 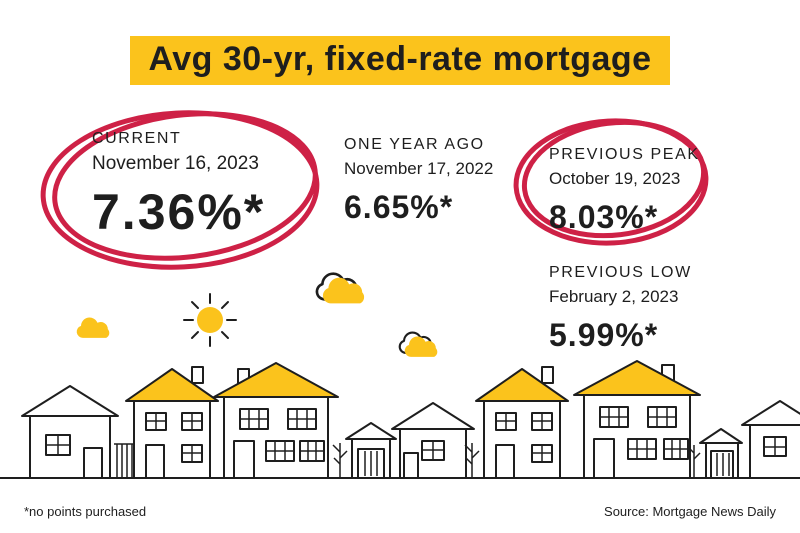 What do you see at coordinates (604, 217) in the screenshot?
I see `stat-value: 8.03%*` at bounding box center [604, 217].